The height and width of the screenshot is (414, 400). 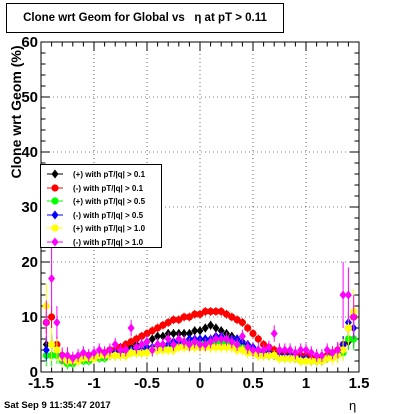 What do you see at coordinates (29, 317) in the screenshot?
I see `y-tick-label: 10` at bounding box center [29, 317].